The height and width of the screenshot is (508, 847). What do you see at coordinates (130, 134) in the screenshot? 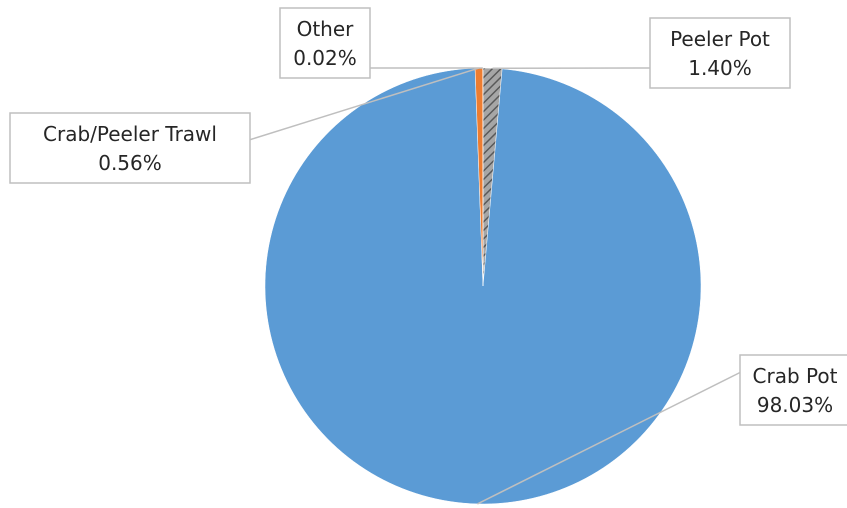
I see `slice-name-label: Crab/Peeler Trawl` at bounding box center [130, 134].